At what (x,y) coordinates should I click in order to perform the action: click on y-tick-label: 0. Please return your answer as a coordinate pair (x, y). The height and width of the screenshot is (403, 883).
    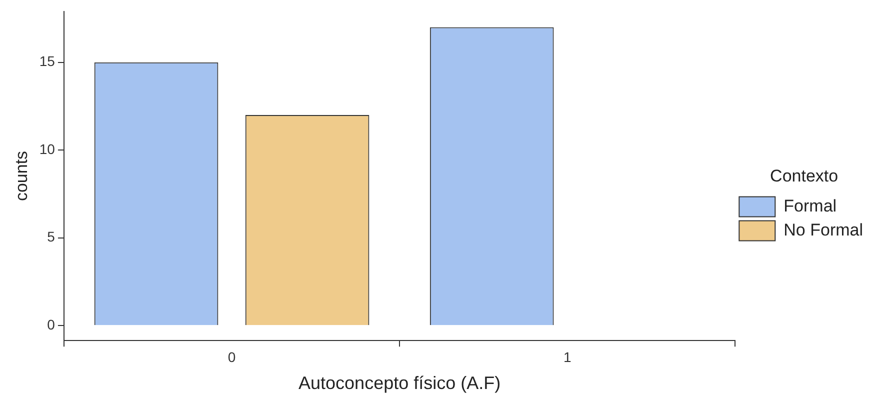
    Looking at the image, I should click on (51, 324).